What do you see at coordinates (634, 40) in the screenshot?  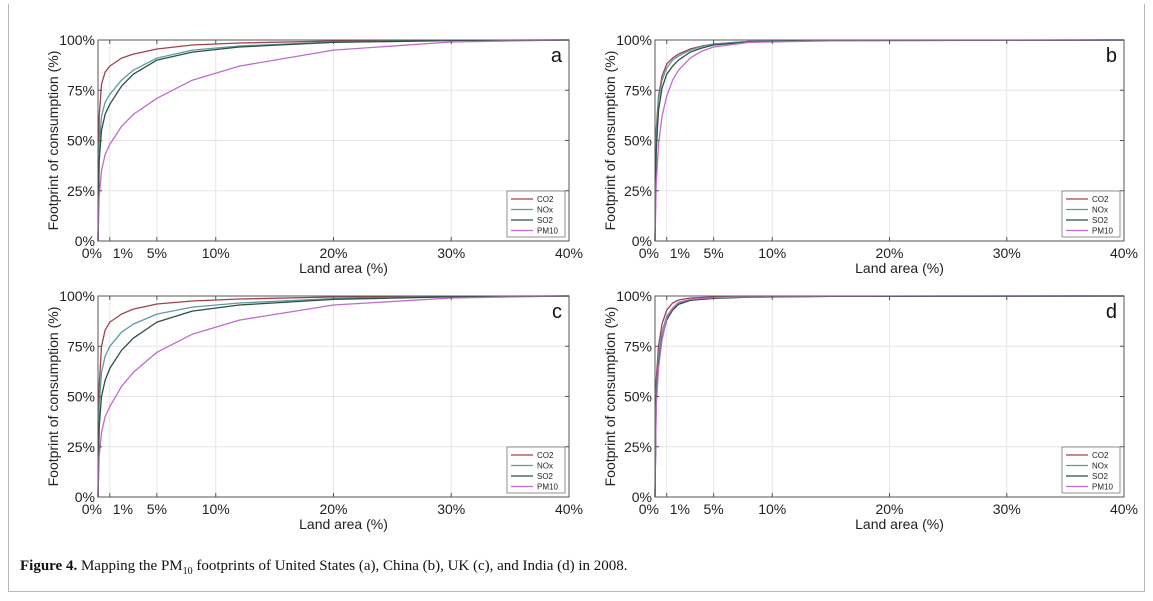 I see `y-tick-label-b-4: 100%` at bounding box center [634, 40].